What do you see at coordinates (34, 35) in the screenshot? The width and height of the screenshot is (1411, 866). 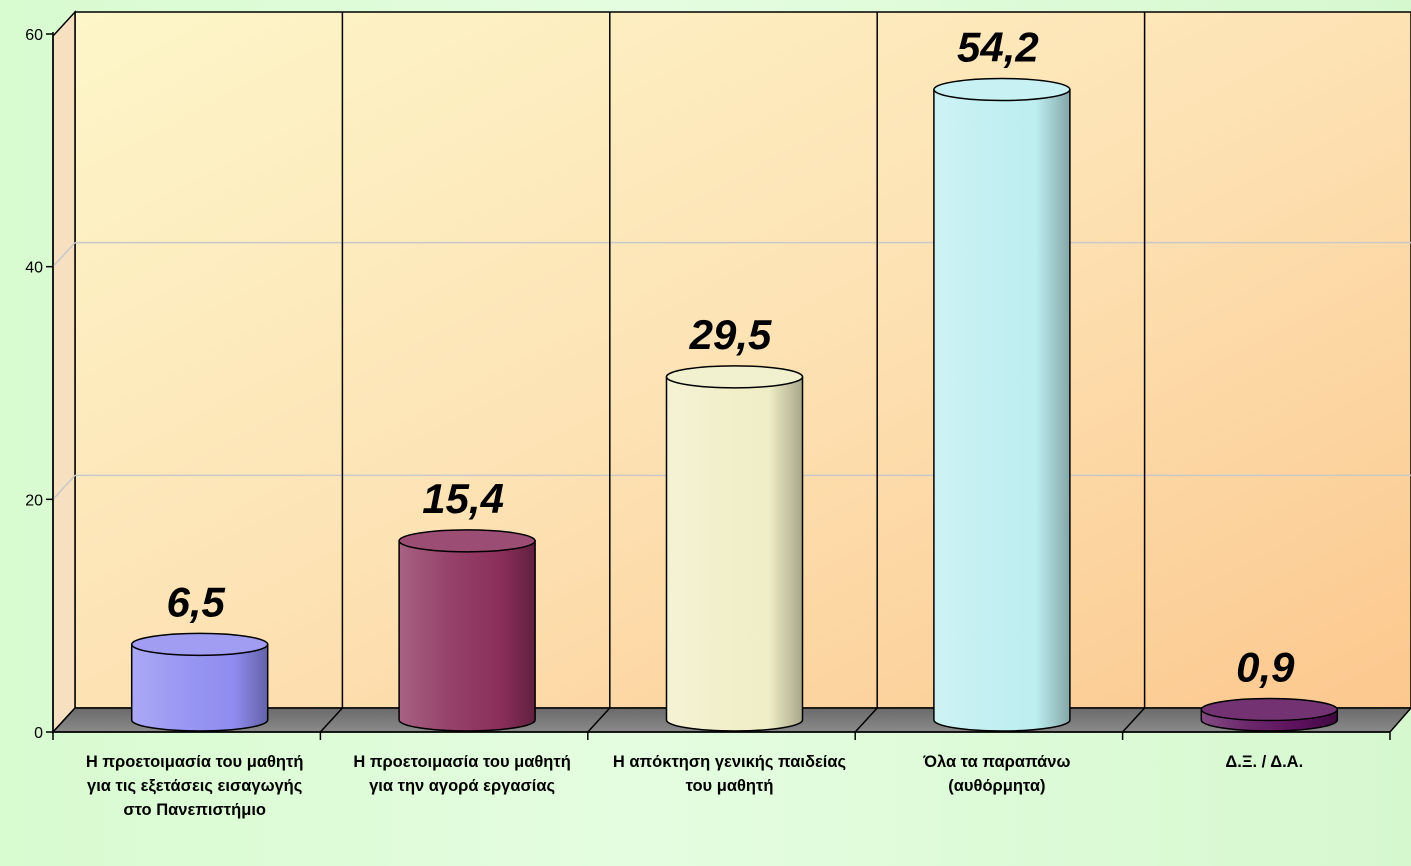 I see `y-tick-label: 60` at bounding box center [34, 35].